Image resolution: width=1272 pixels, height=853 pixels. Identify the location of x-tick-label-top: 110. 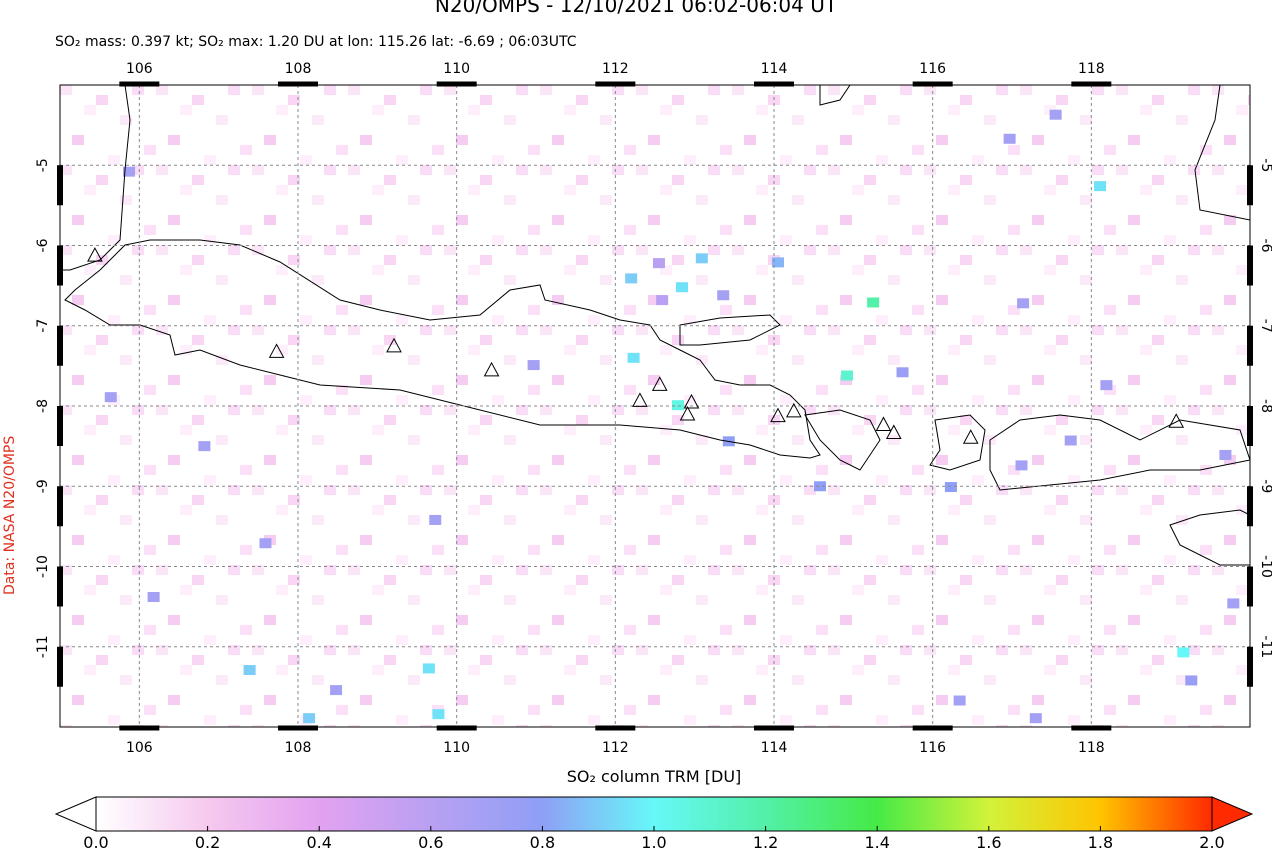
(456, 69).